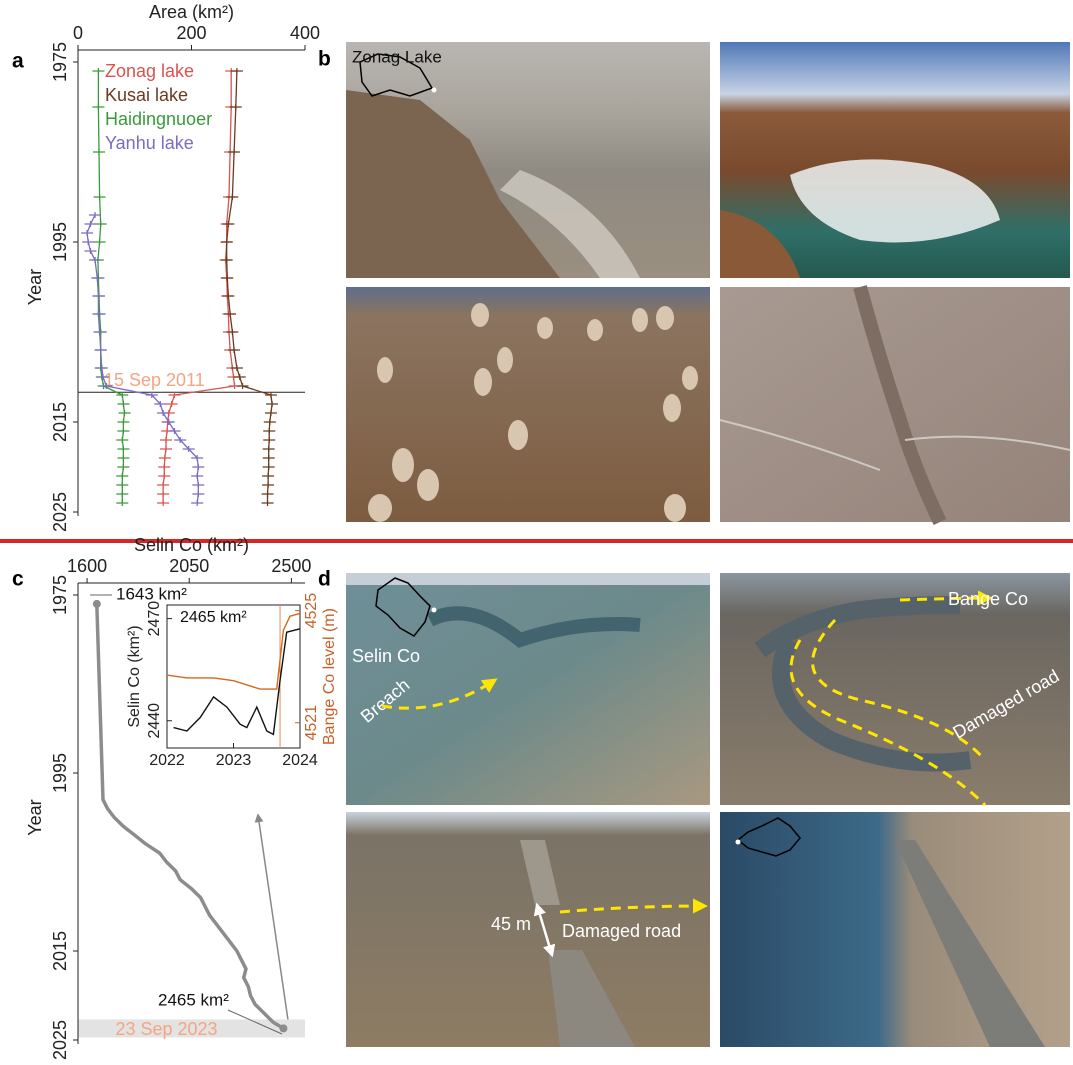 The width and height of the screenshot is (1073, 1065). What do you see at coordinates (191, 33) in the screenshot?
I see `x-tick-label: 200` at bounding box center [191, 33].